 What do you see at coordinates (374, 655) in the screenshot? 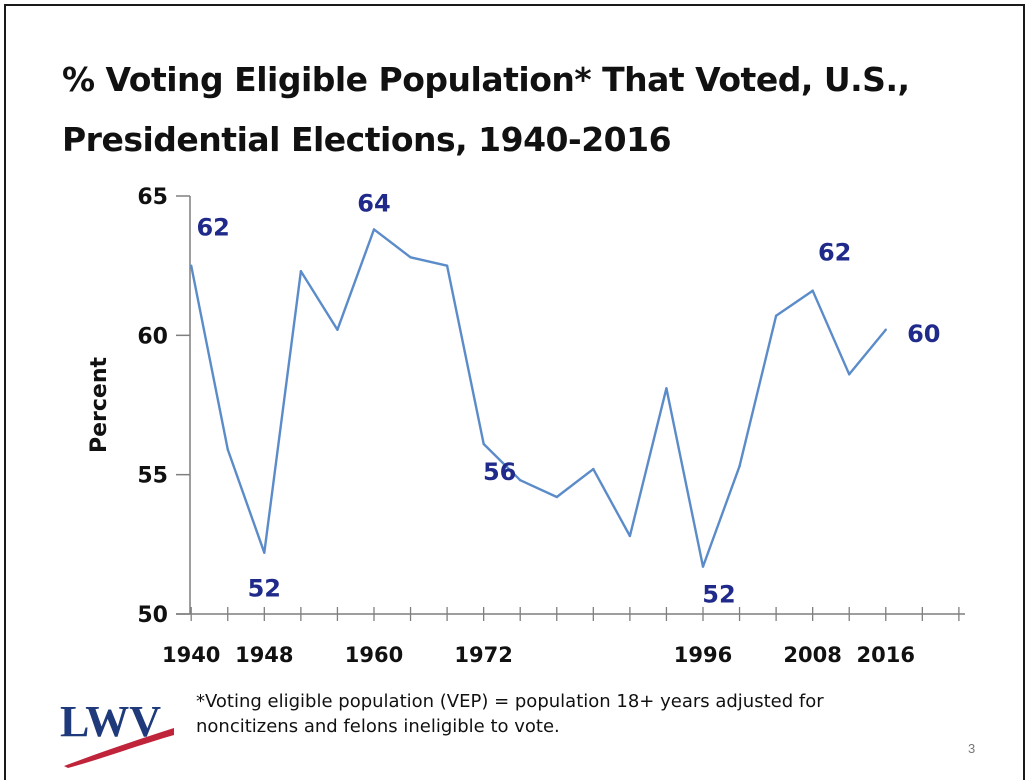
I see `x-tick-label: 1960` at bounding box center [374, 655].